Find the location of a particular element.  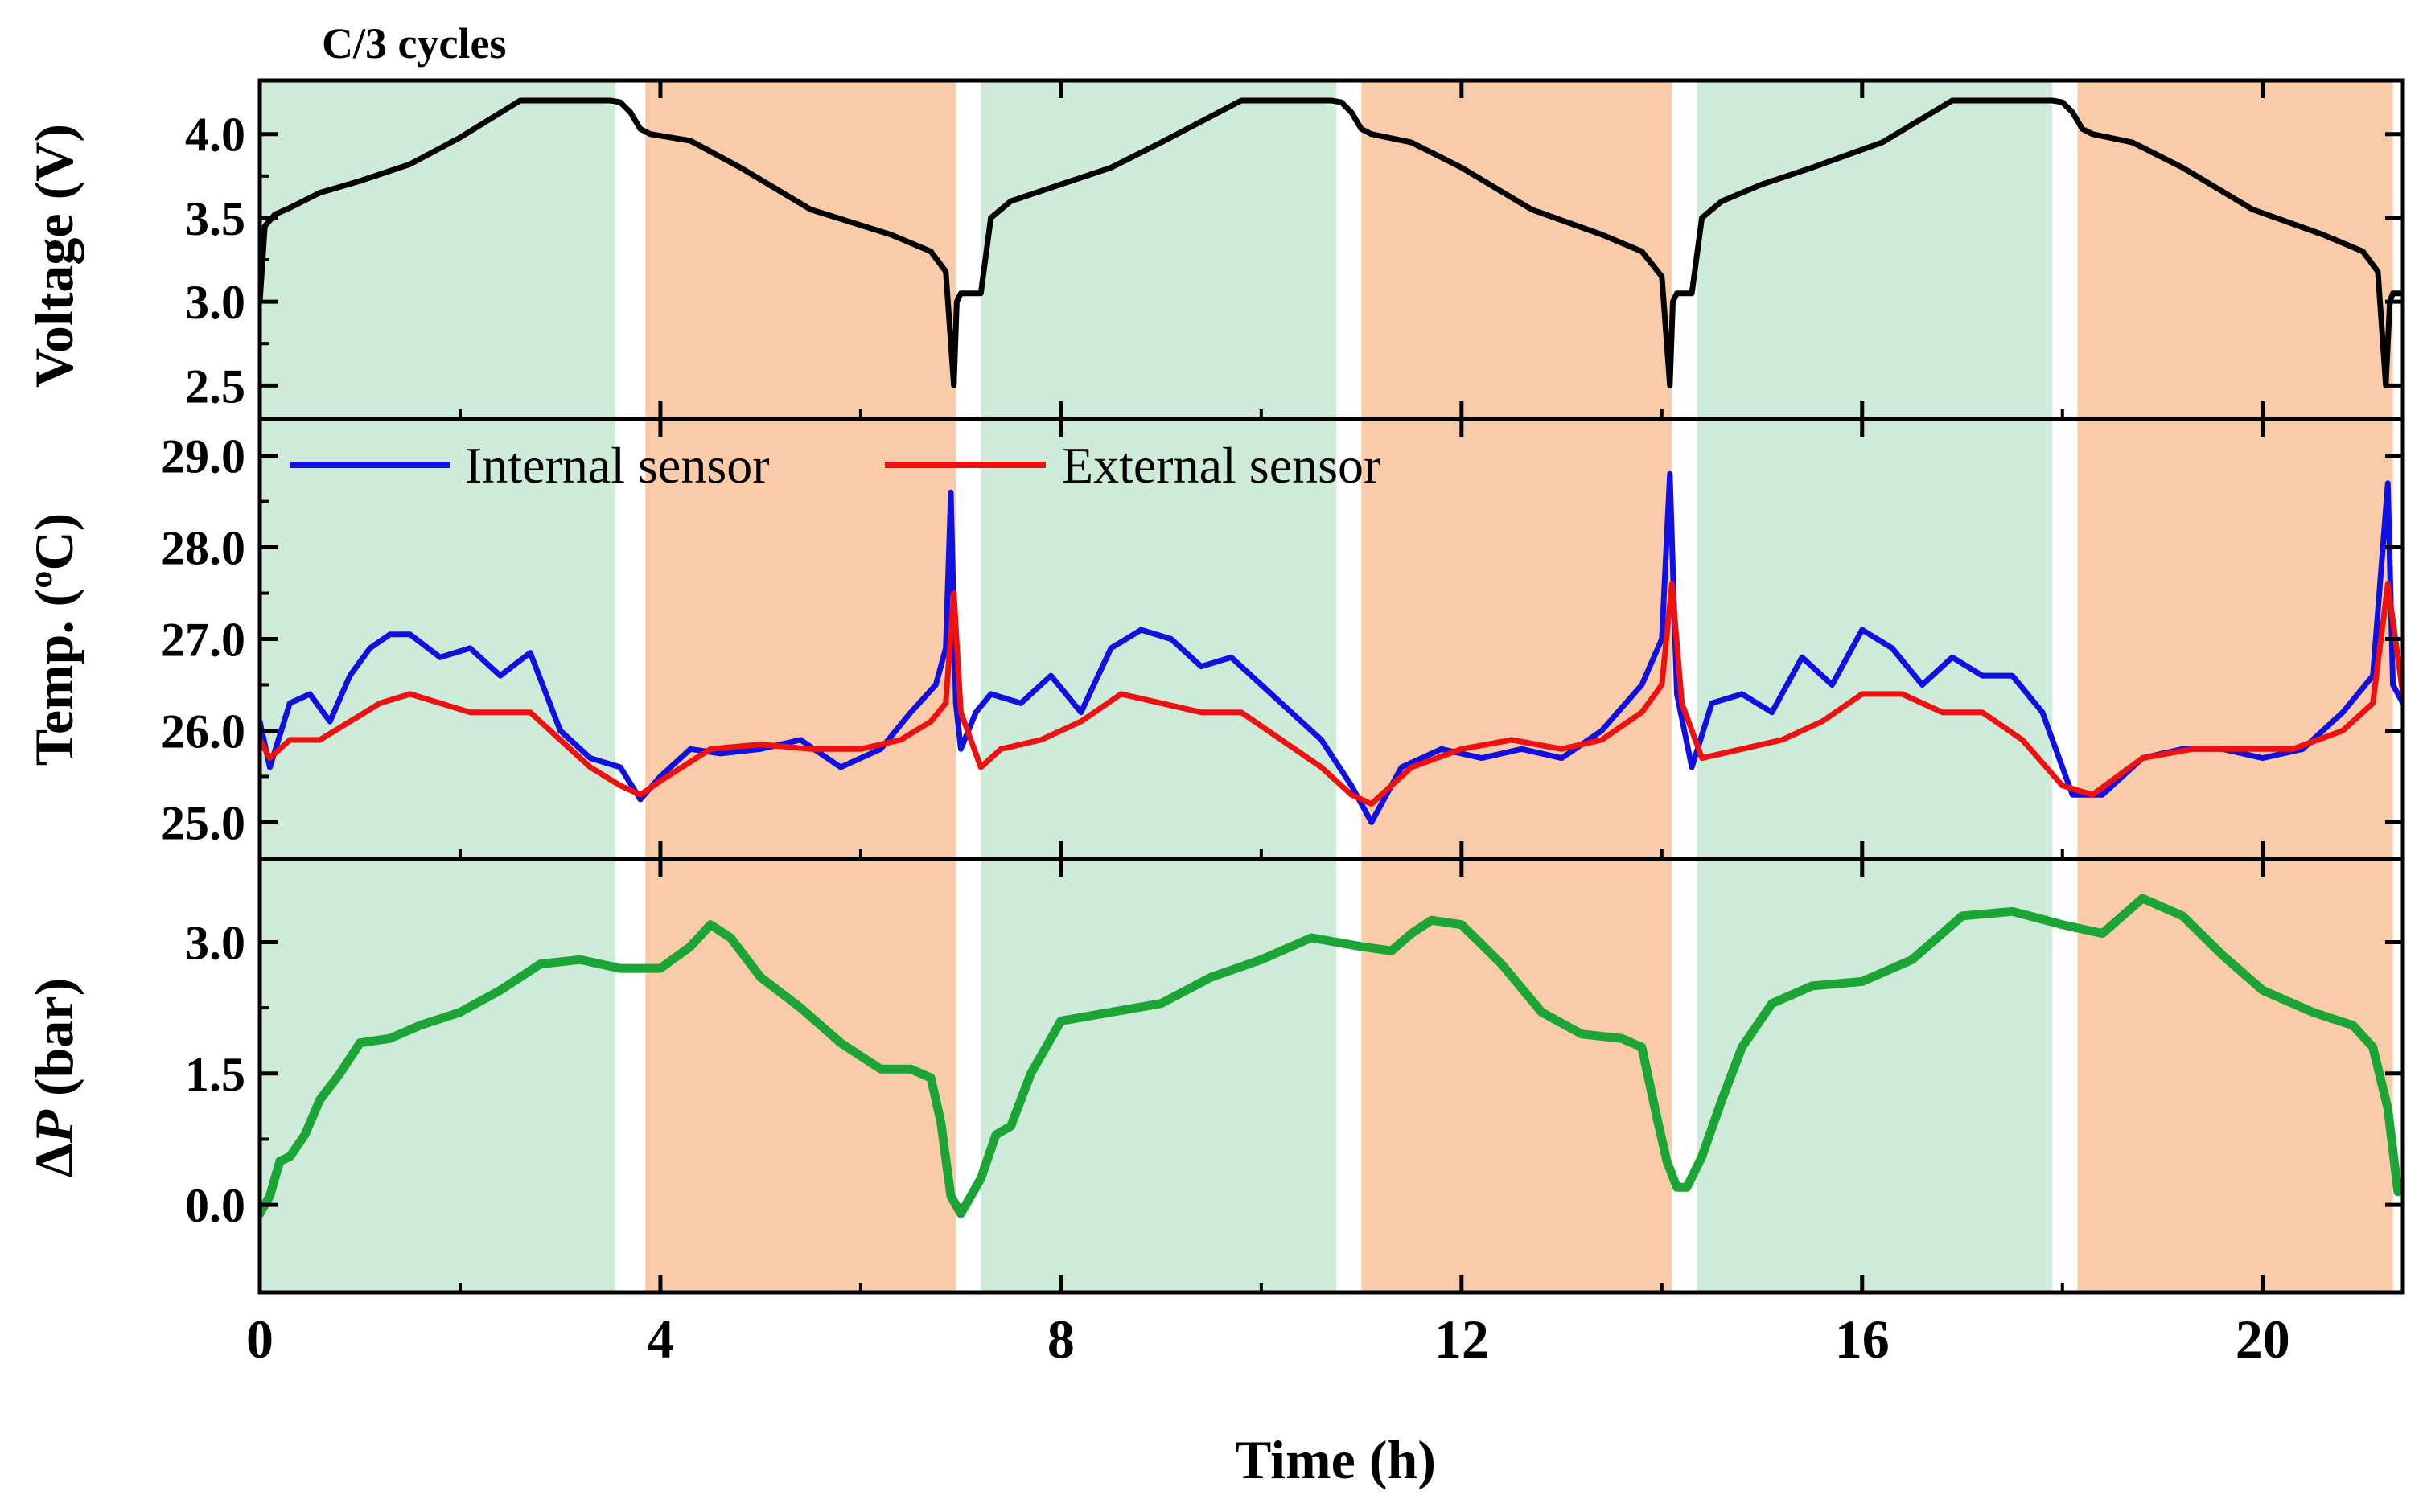

chart-title: C/3 cycles is located at coordinates (414, 44).